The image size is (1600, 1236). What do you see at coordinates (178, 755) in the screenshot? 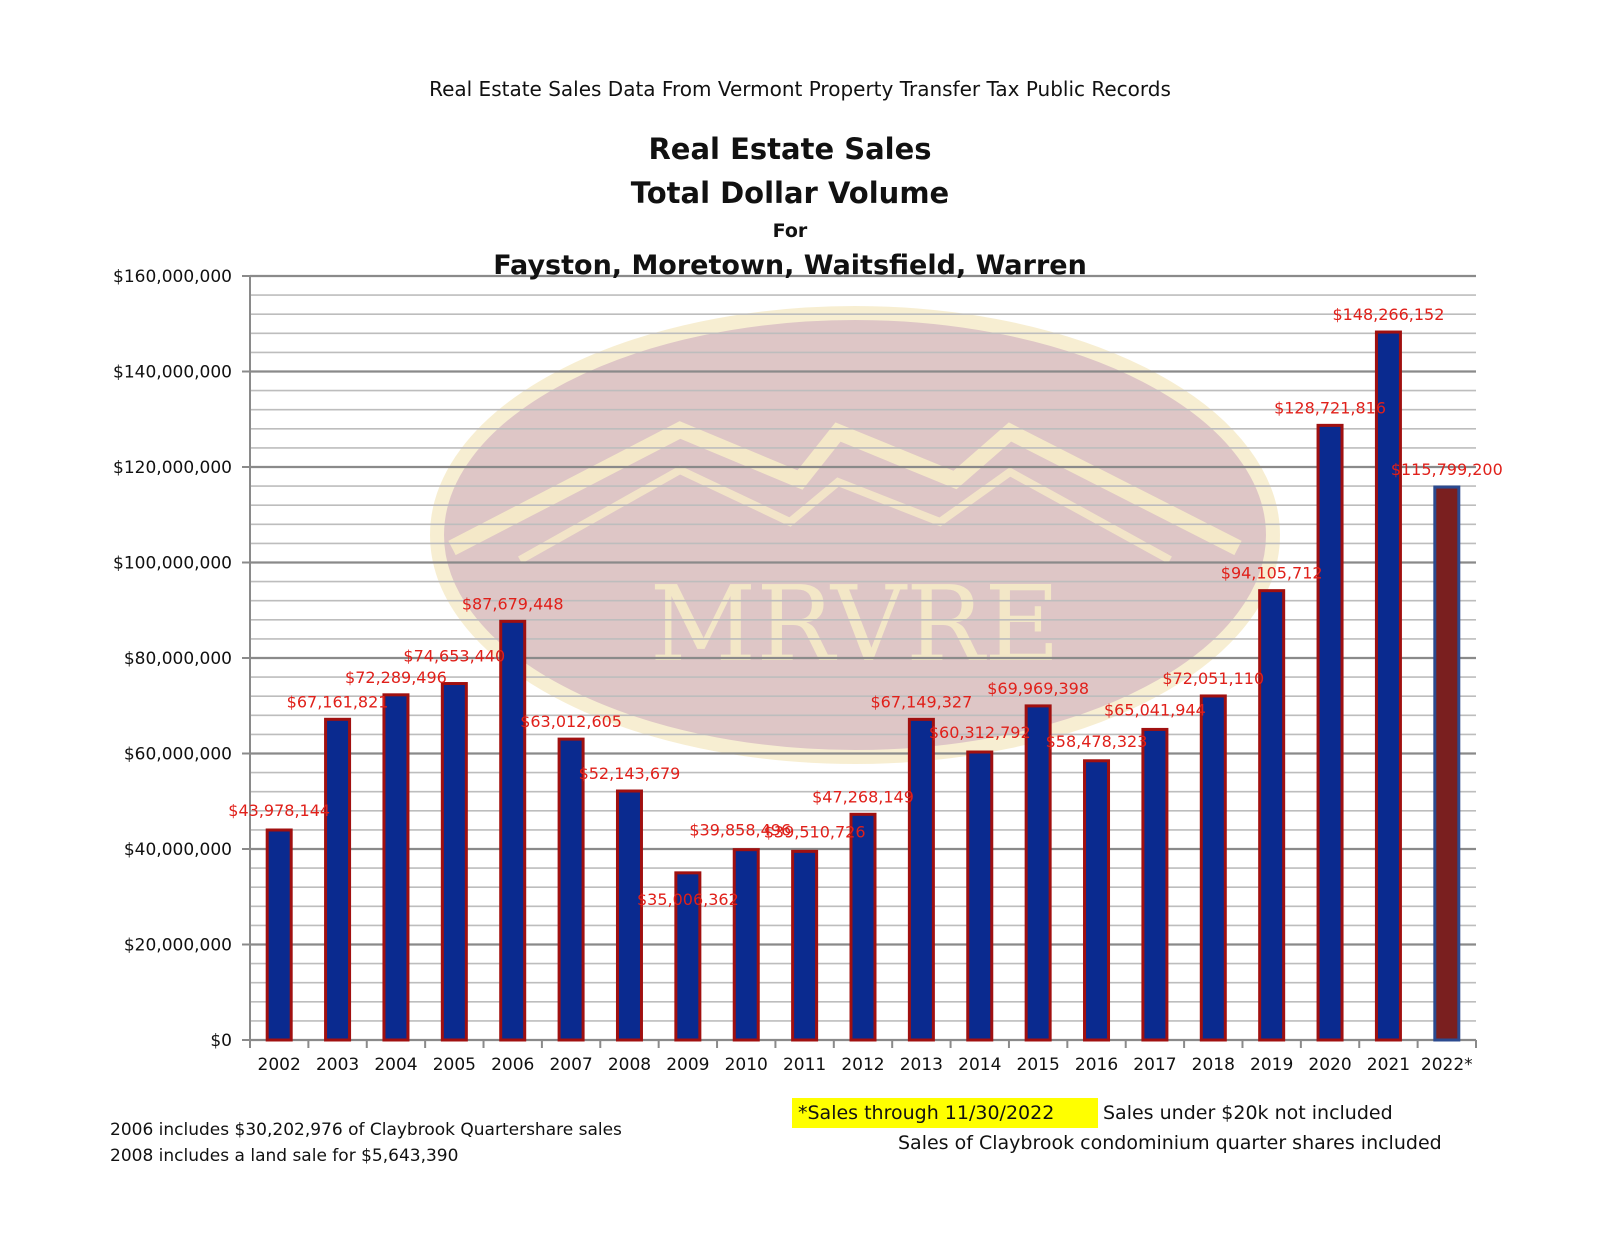
I see `y-tick-label: $60,000,000` at bounding box center [178, 755].